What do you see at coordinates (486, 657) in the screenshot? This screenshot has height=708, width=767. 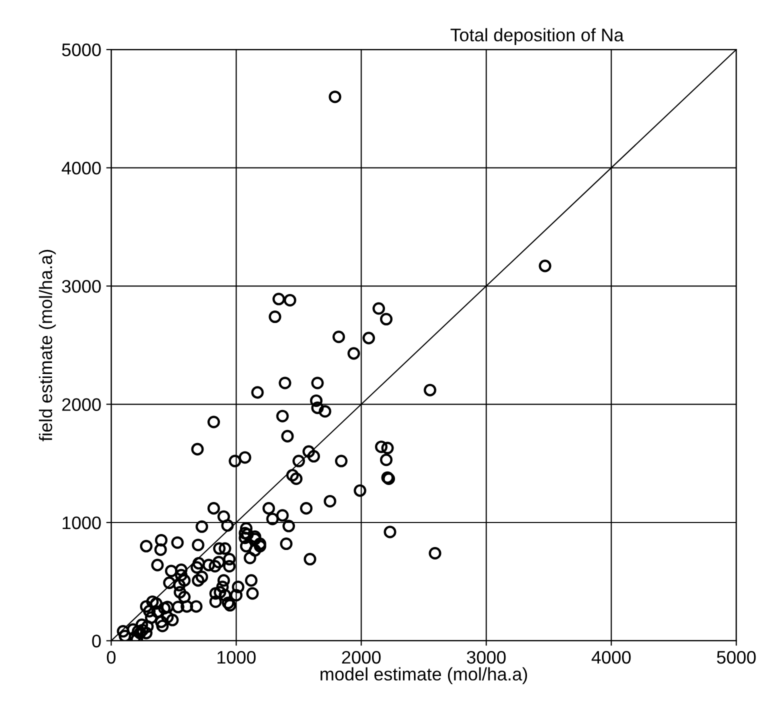 I see `x-tick-label: 3000` at bounding box center [486, 657].